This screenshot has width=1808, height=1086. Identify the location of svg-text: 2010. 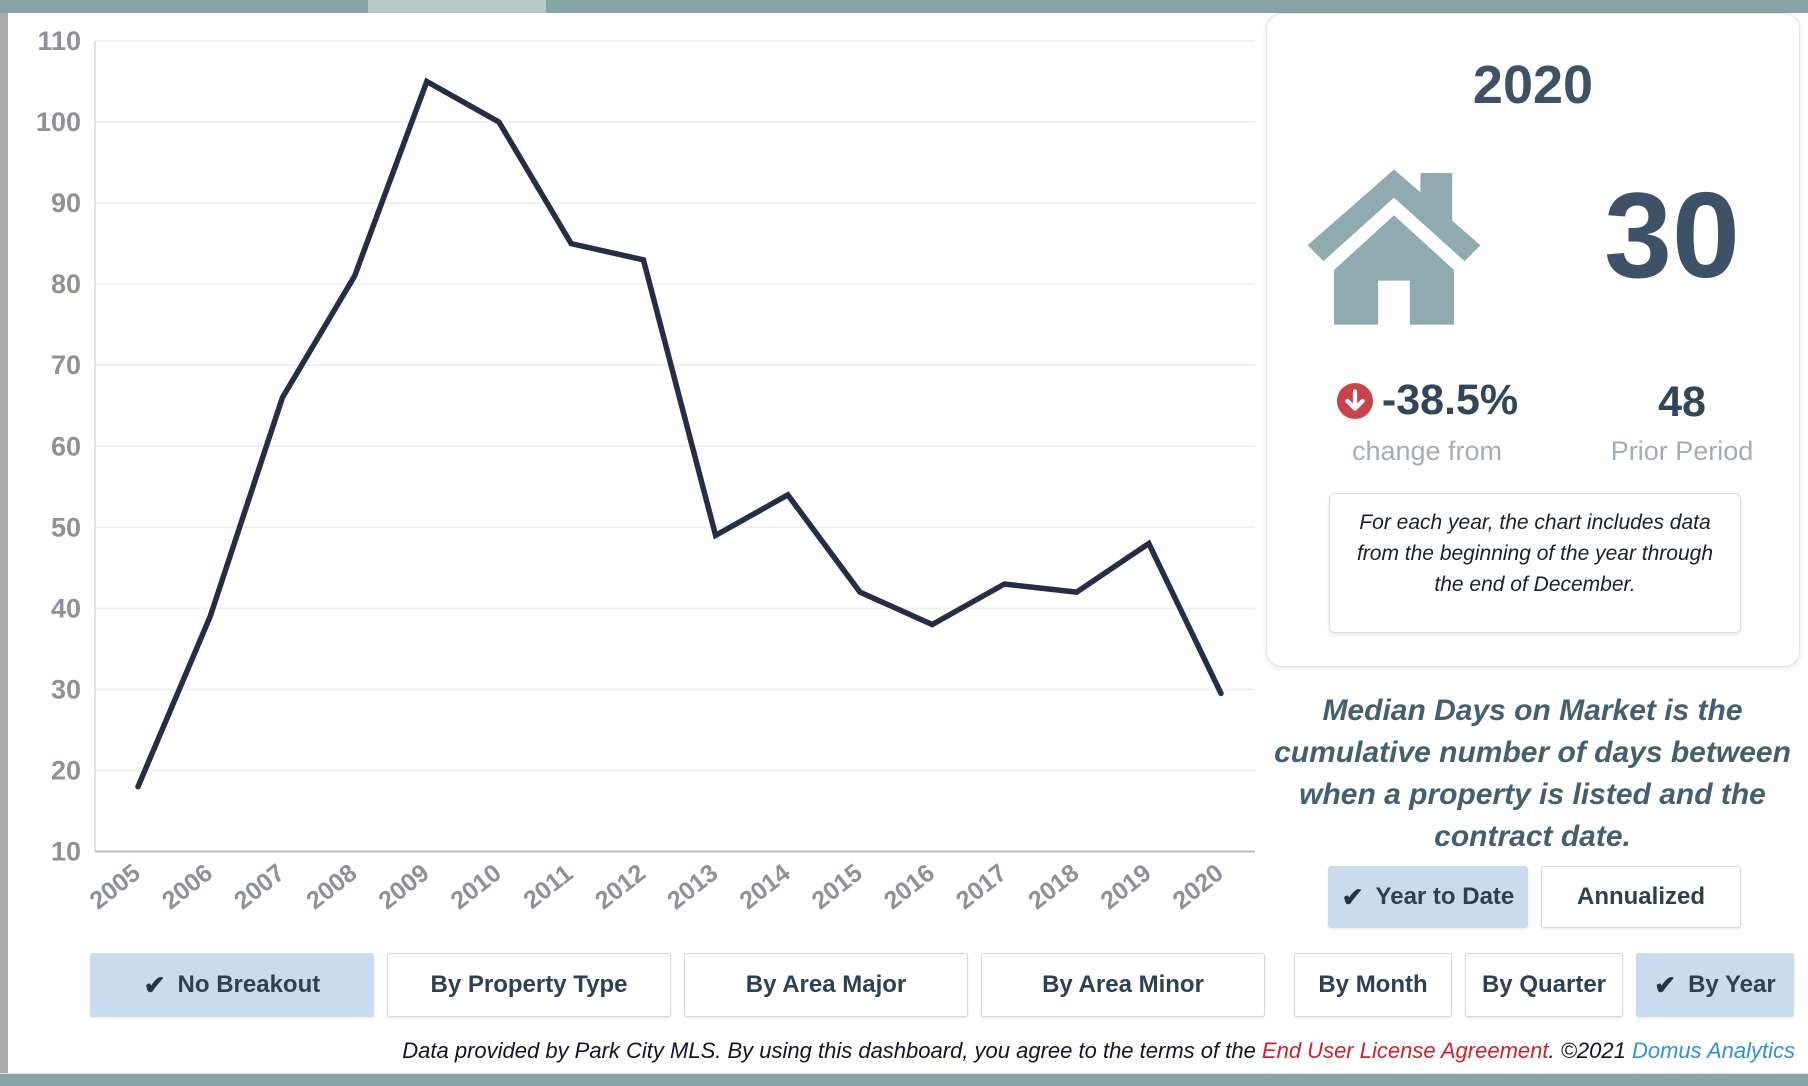
(476, 887).